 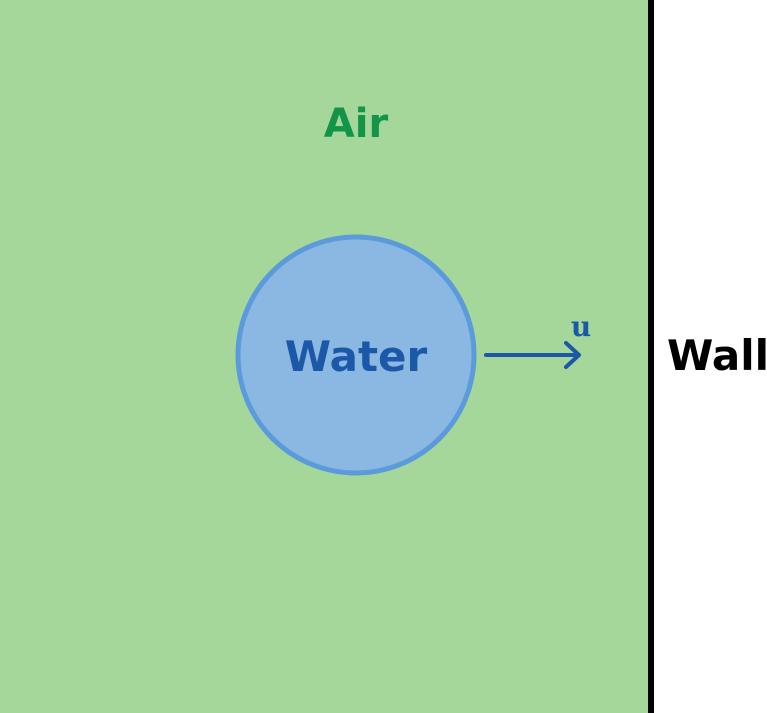 I want to click on water-droplet, so click(x=356, y=355).